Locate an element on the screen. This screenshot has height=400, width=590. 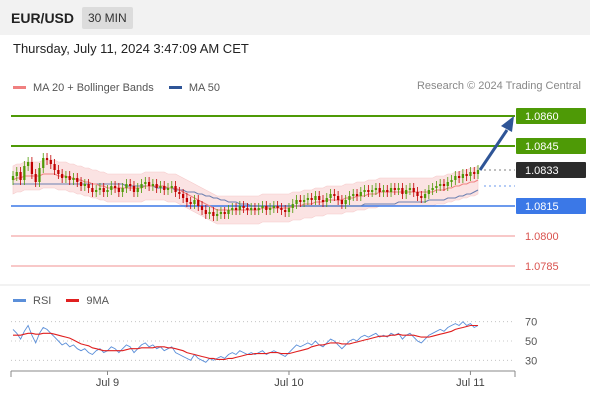
level-tag-text: 1.0860 is located at coordinates (542, 117).